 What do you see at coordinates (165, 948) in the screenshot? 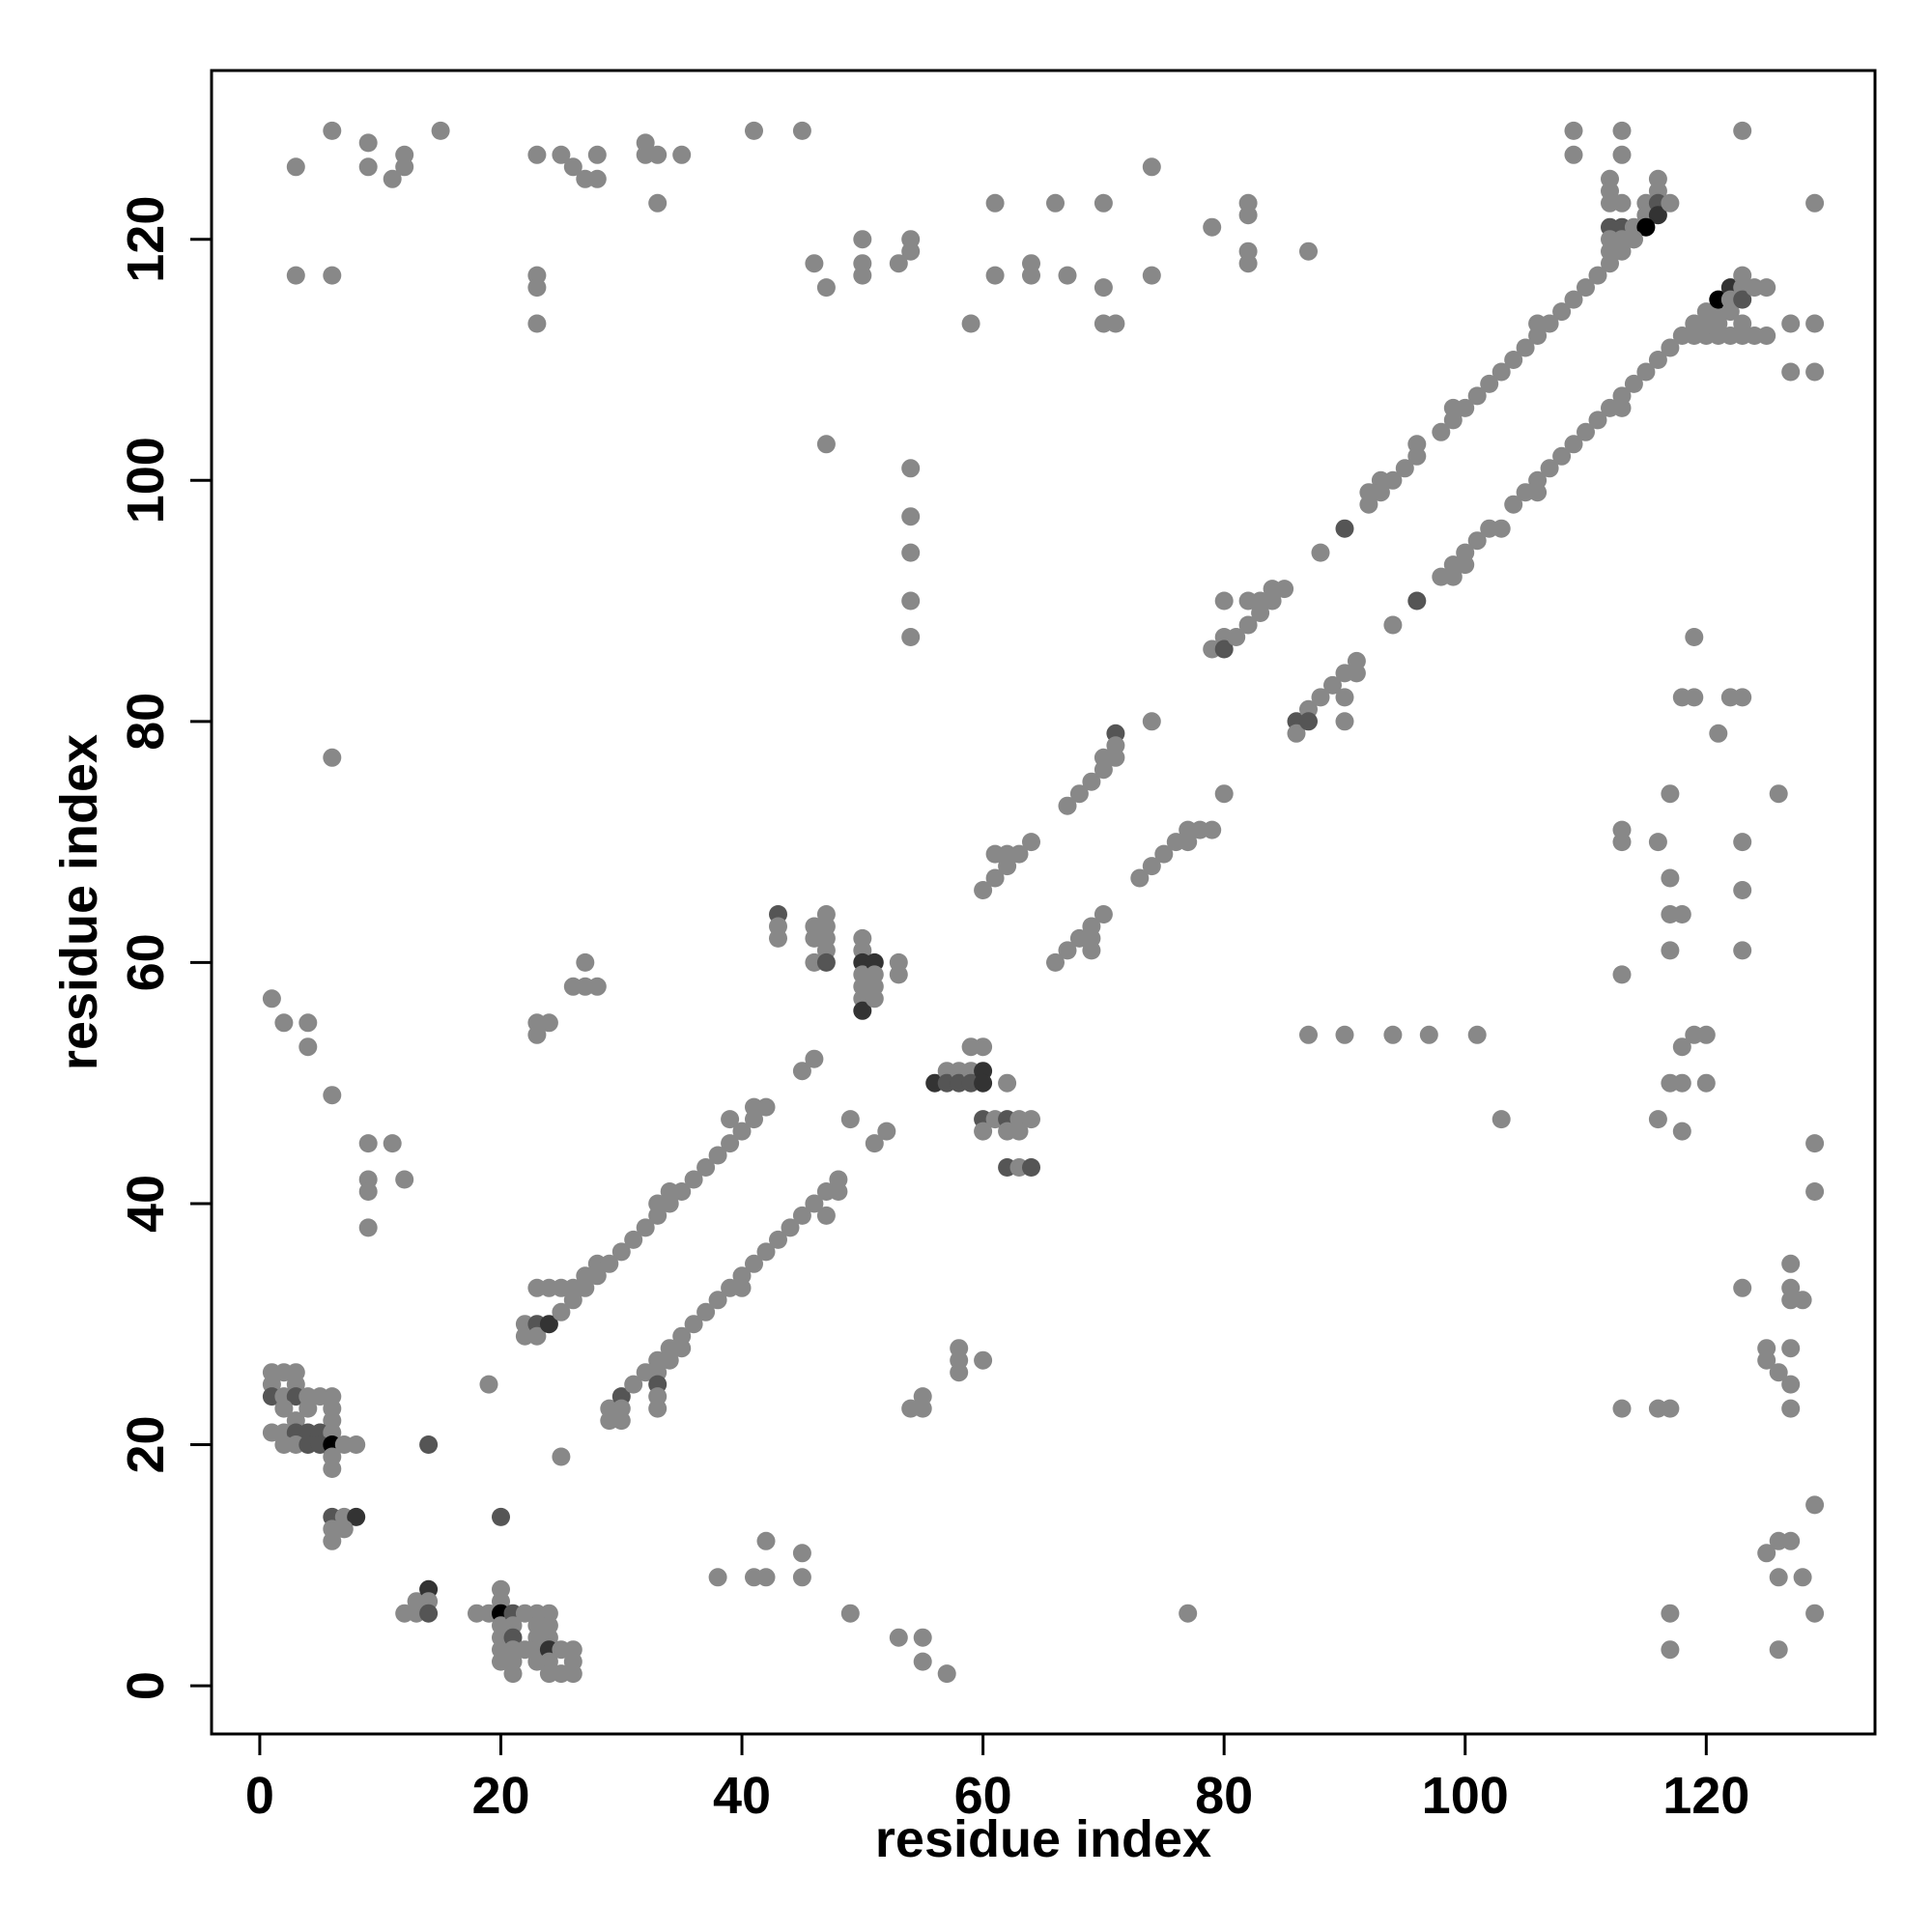
I see `y-axis: 0 20 40 60 80 100 120` at bounding box center [165, 948].